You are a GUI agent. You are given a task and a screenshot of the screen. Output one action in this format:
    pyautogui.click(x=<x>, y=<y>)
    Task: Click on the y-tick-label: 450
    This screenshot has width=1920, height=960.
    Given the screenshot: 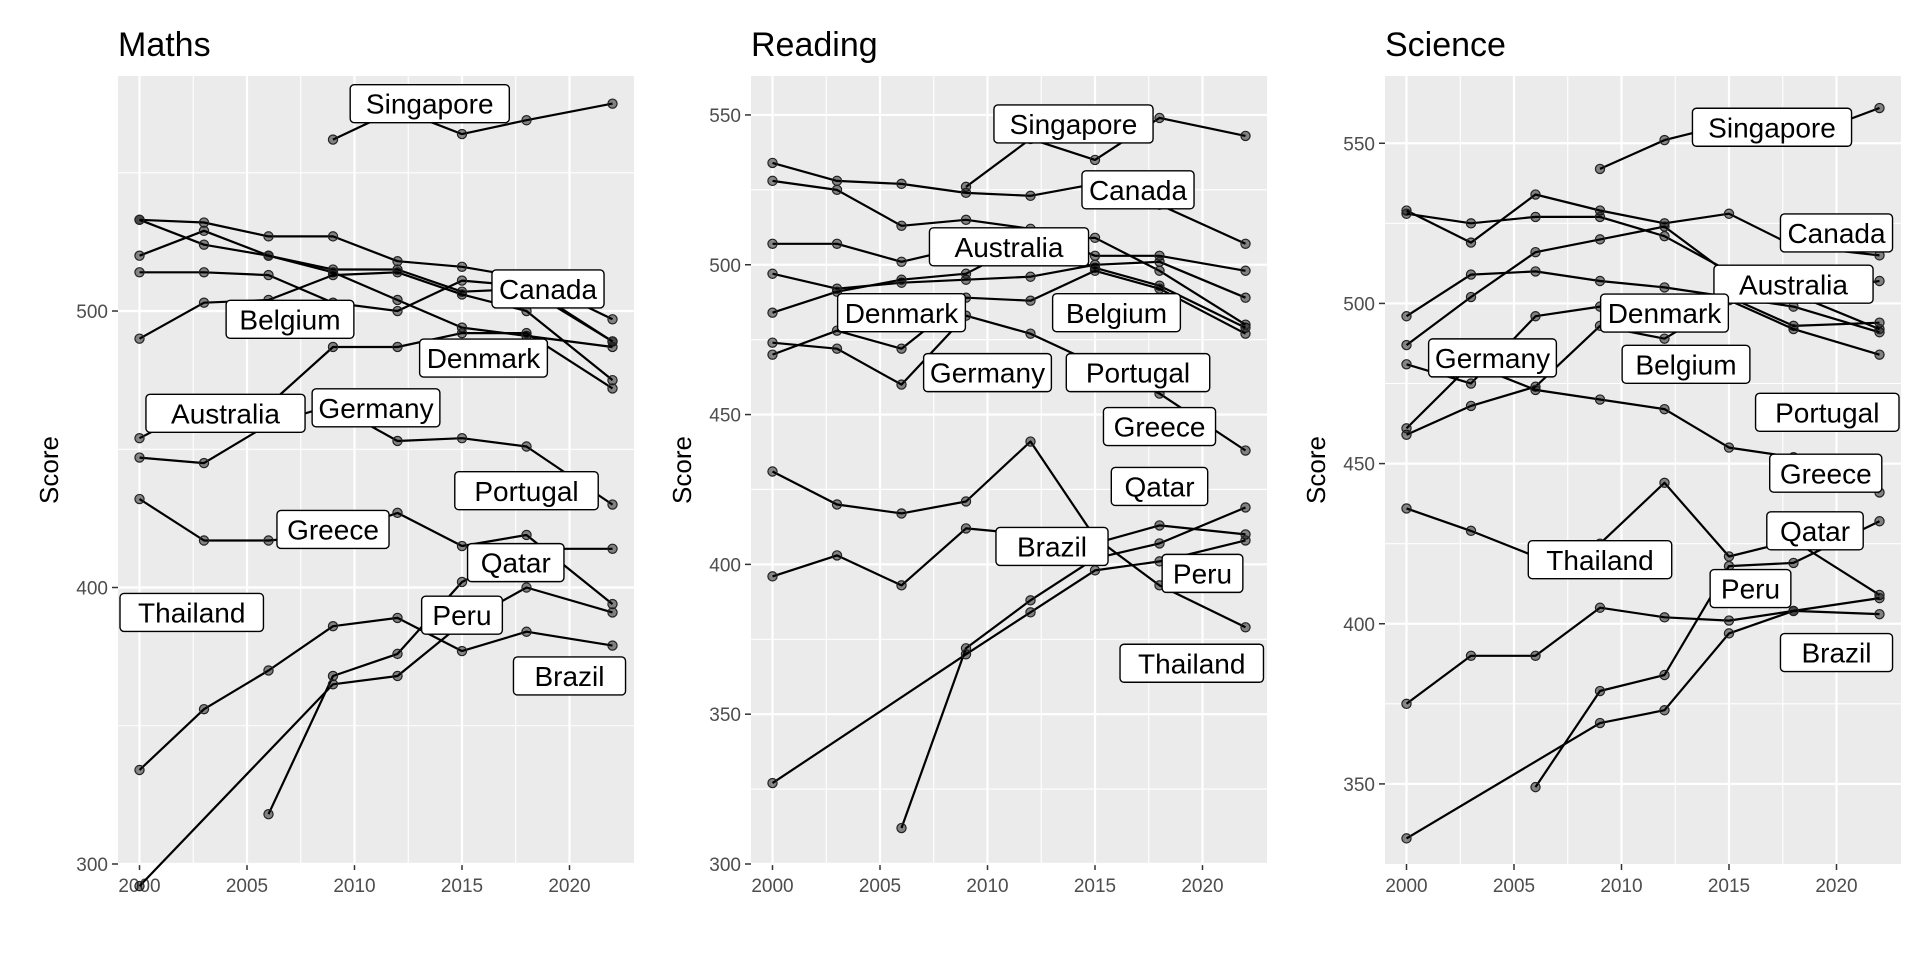 What is the action you would take?
    pyautogui.click(x=1359, y=465)
    